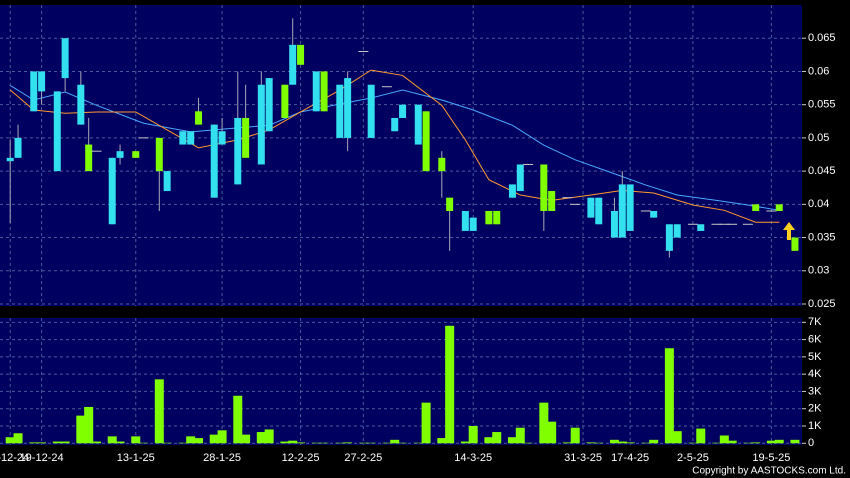 The width and height of the screenshot is (850, 478). I want to click on y-tick-label: 7K, so click(815, 322).